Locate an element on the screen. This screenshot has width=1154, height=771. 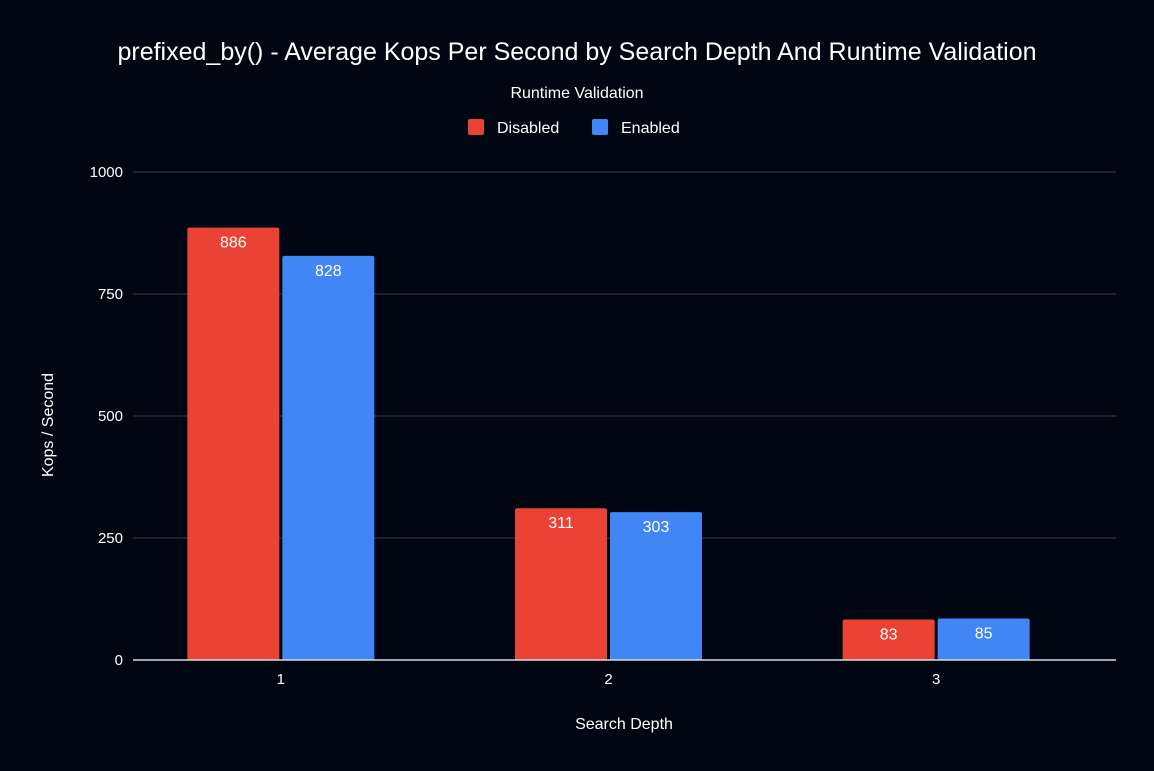
legend-title: Runtime Validation is located at coordinates (576, 93).